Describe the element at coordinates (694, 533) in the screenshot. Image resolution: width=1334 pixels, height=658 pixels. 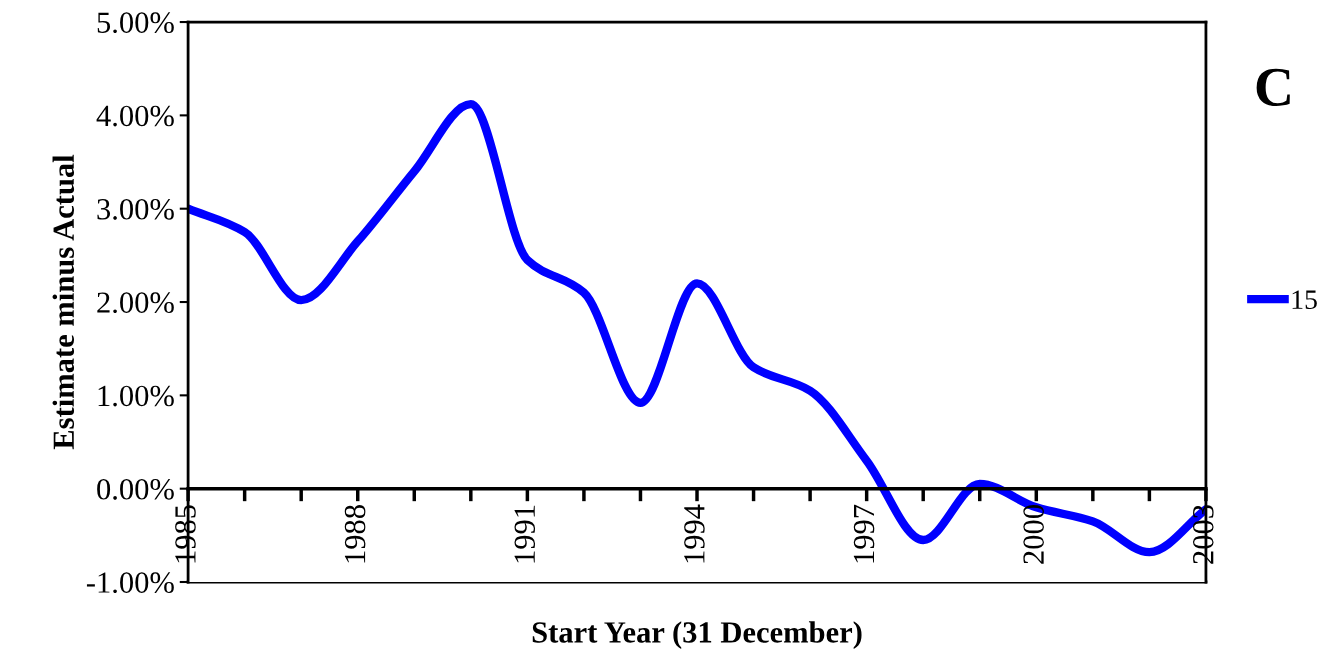
I see `x-tick-label: 1994` at that location.